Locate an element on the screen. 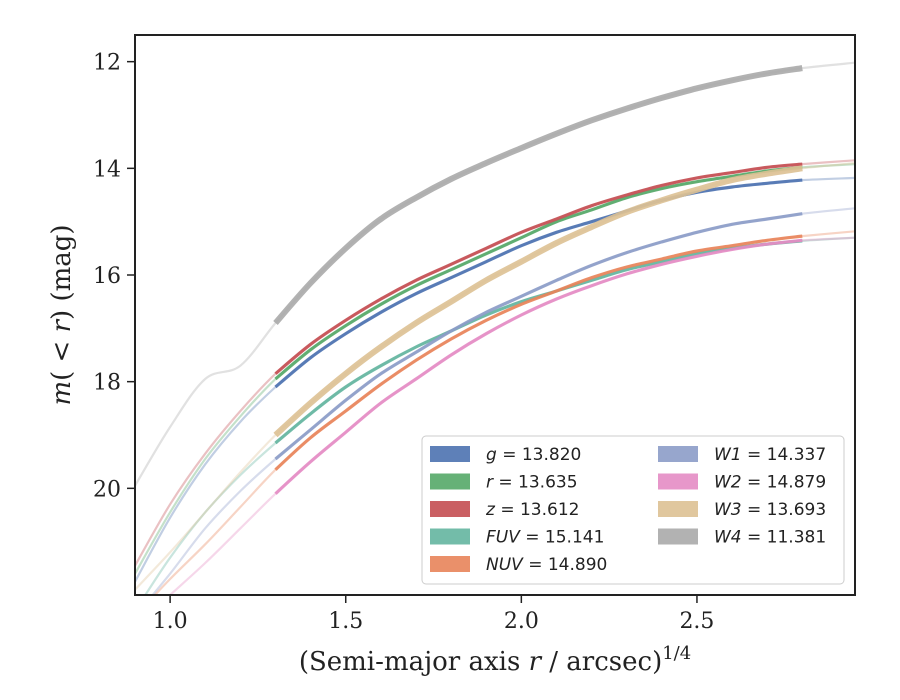  x-tick-label: 1.5 is located at coordinates (345, 621).